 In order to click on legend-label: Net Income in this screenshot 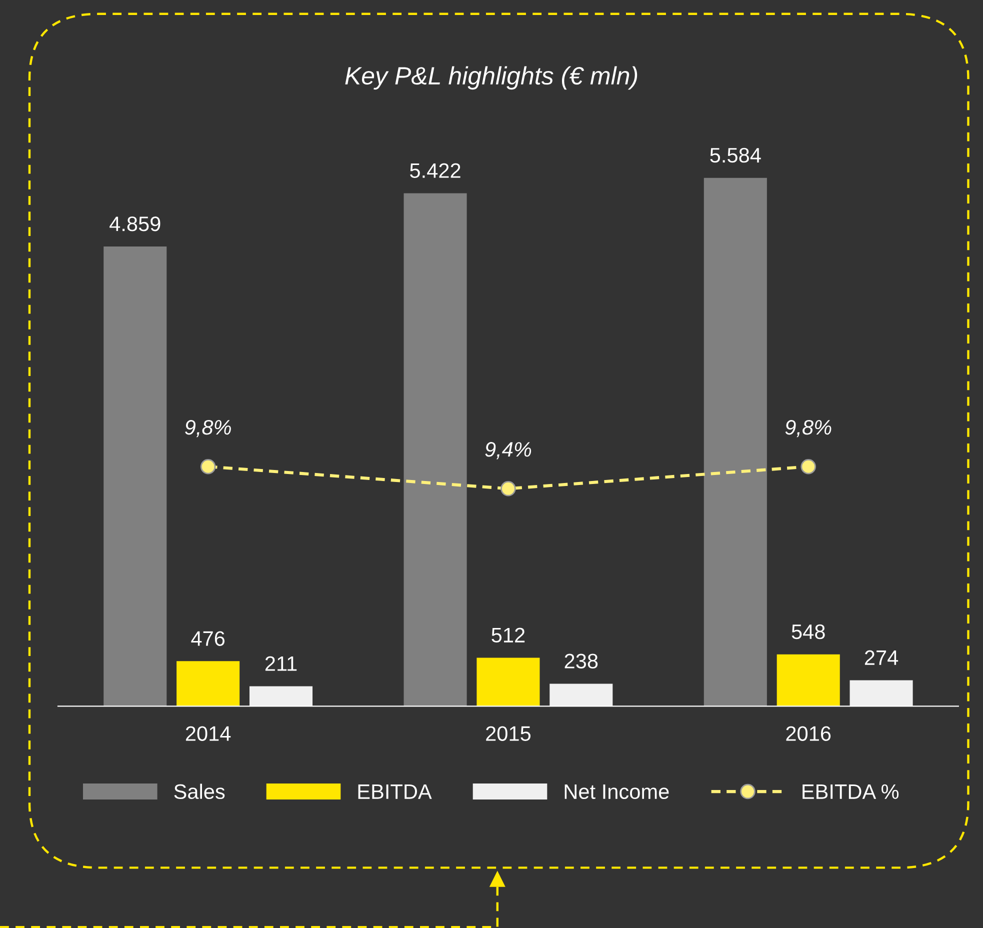, I will do `click(616, 792)`.